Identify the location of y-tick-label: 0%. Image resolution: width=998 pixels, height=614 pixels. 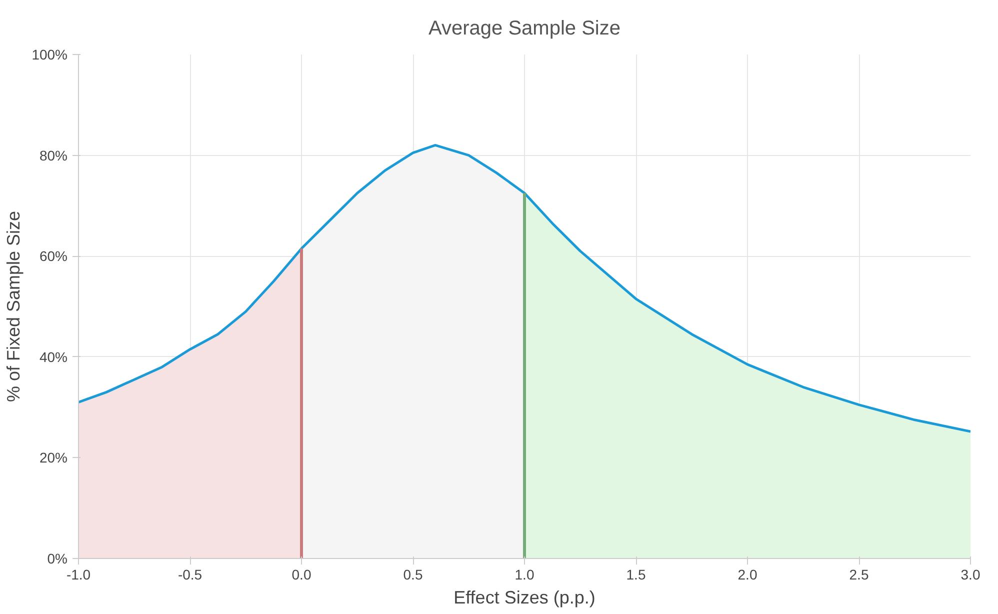
(57, 558).